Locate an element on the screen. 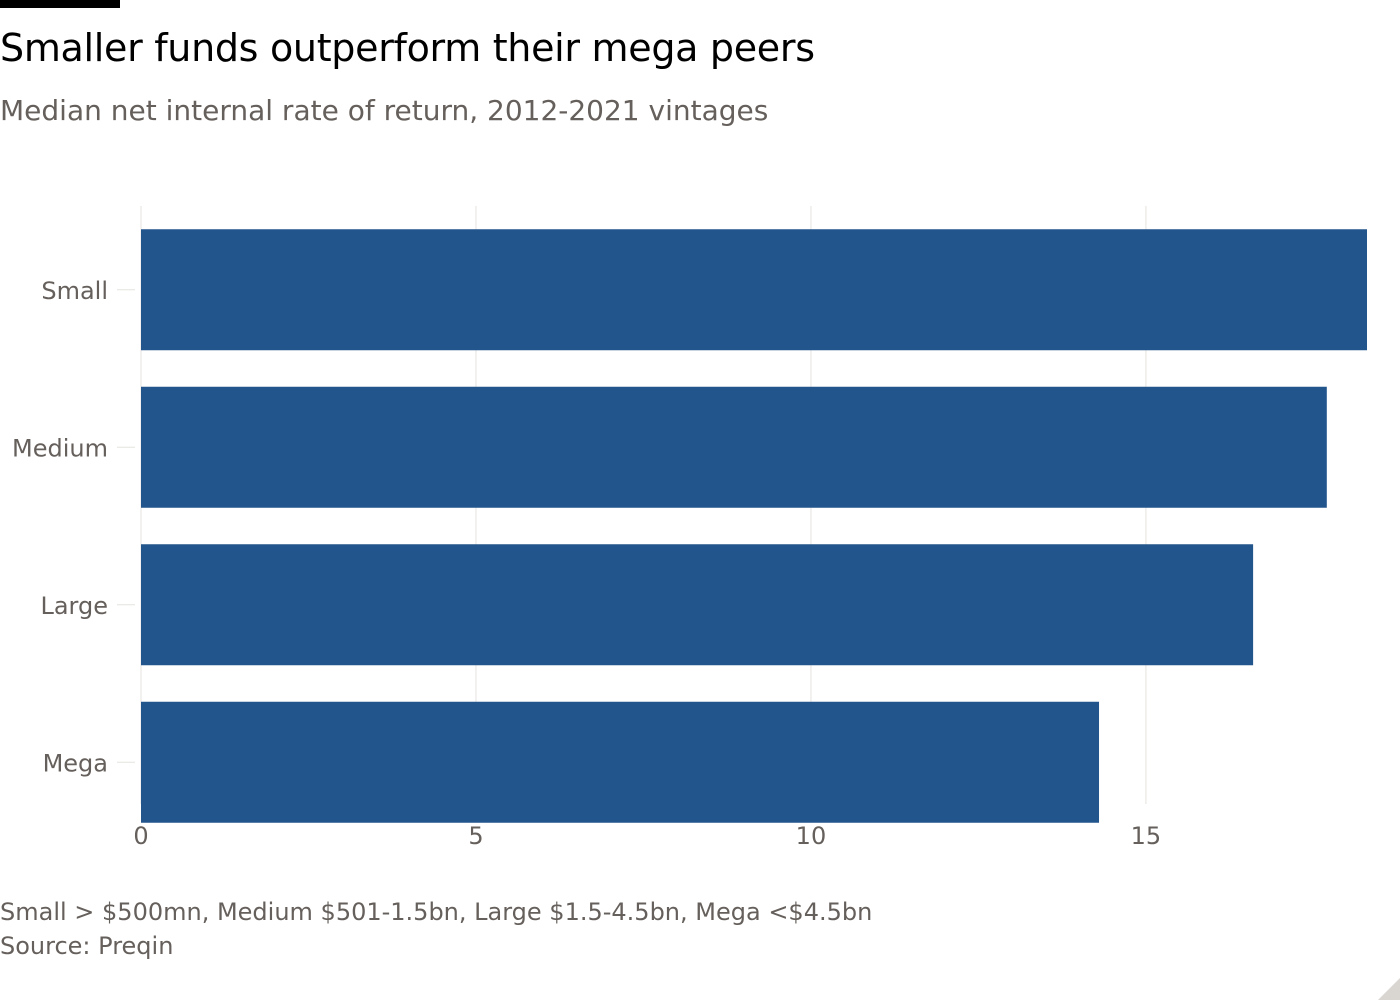 Image resolution: width=1400 pixels, height=1000 pixels. bar-mega is located at coordinates (620, 762).